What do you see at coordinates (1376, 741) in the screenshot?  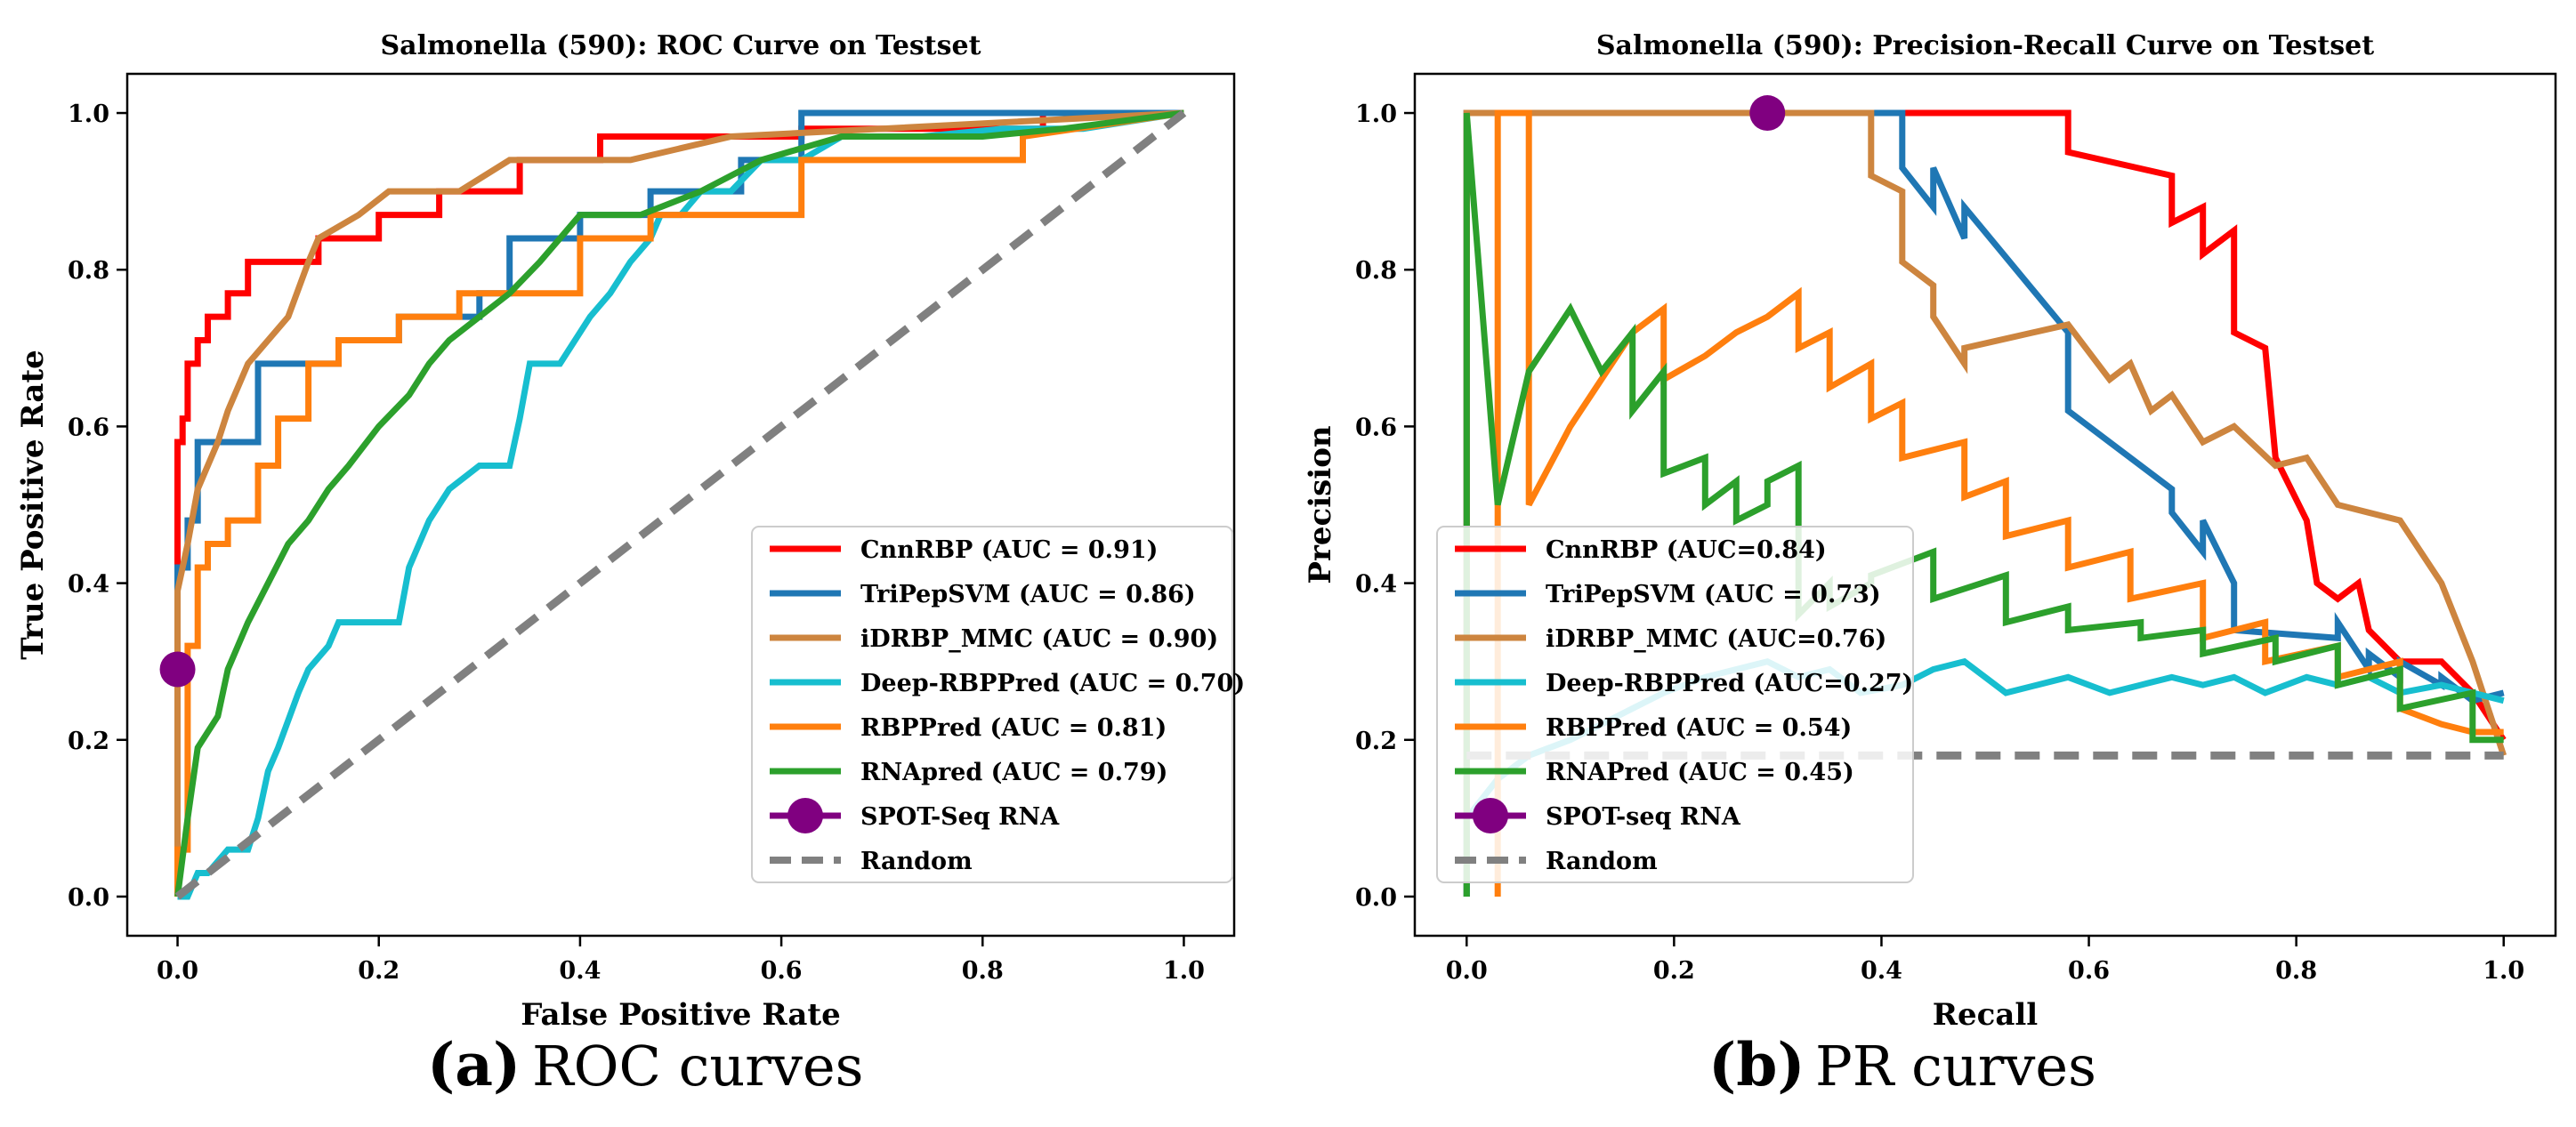 I see `pr-y-tick-label: 0.2` at bounding box center [1376, 741].